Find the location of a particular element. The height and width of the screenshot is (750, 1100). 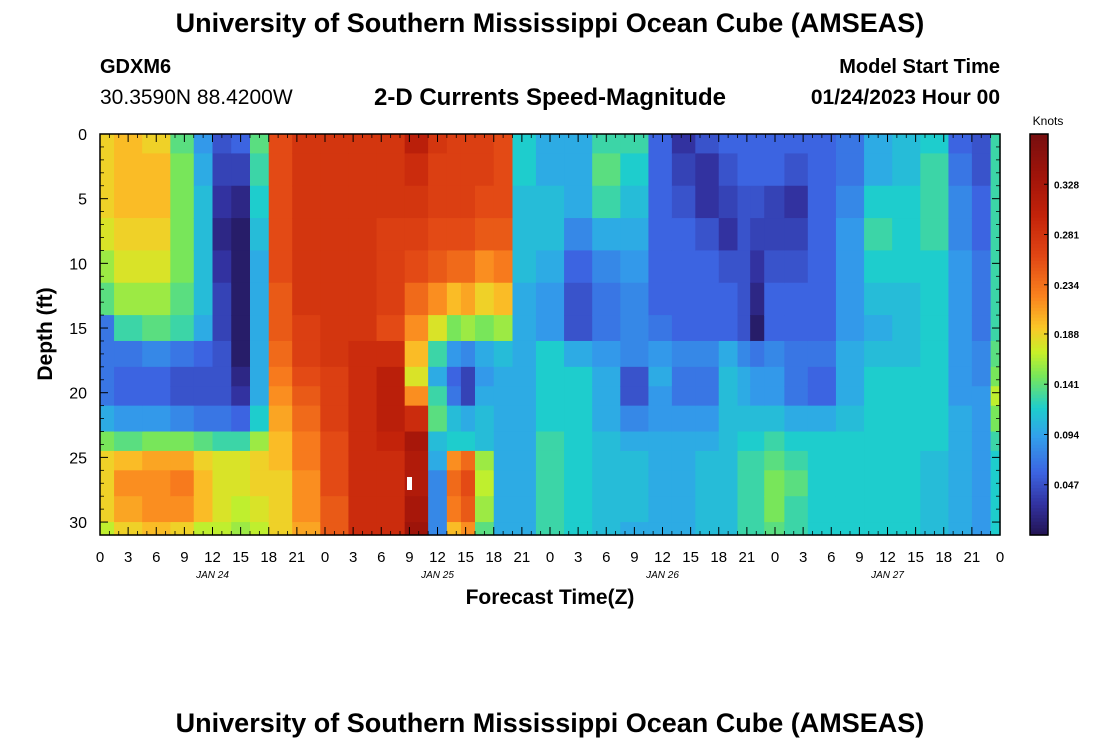

x-tick-label: 9 is located at coordinates (859, 557).